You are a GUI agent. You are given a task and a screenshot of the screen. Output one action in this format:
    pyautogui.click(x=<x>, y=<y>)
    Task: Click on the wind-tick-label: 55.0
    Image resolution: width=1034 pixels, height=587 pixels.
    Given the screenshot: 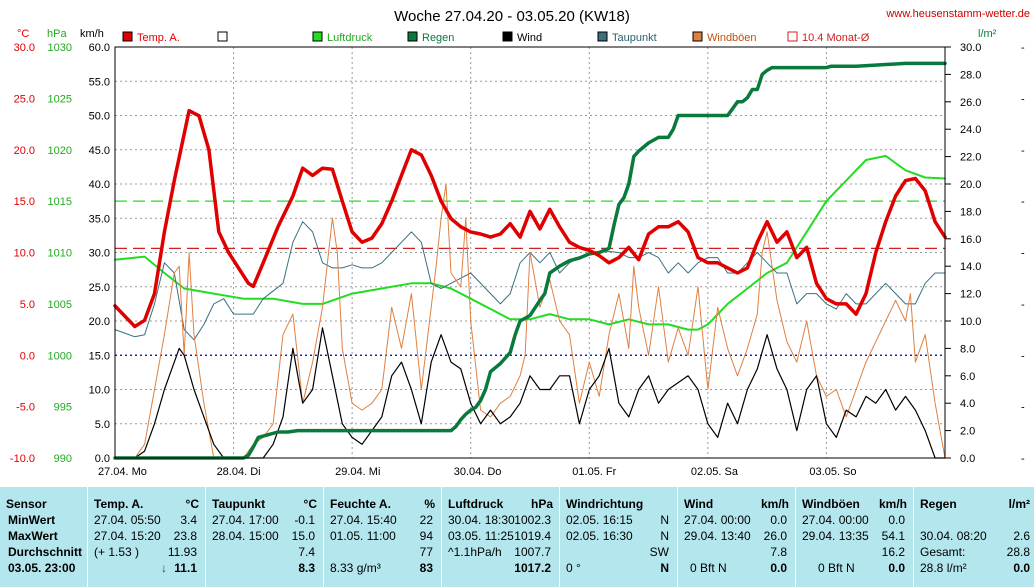 What is the action you would take?
    pyautogui.click(x=99, y=82)
    